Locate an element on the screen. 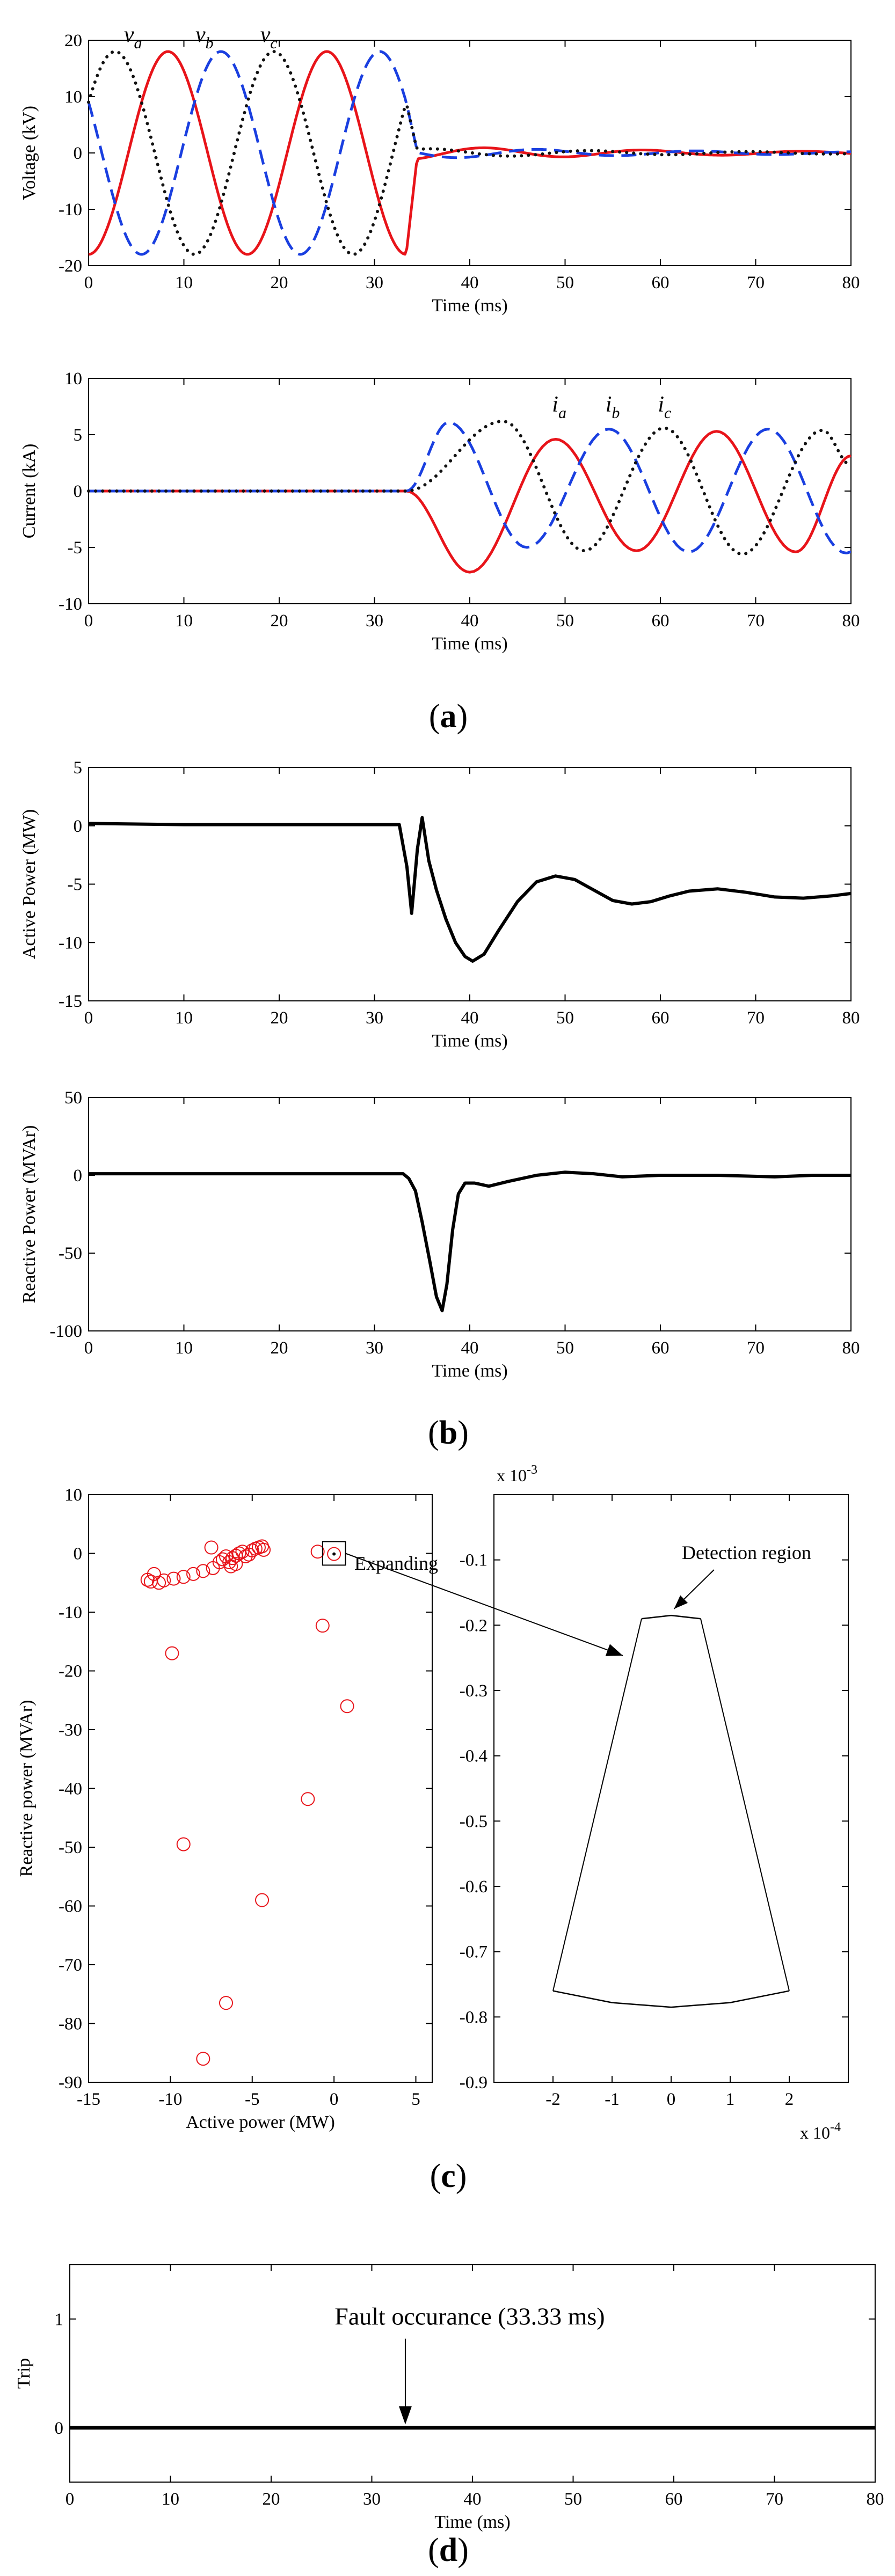 The width and height of the screenshot is (895, 2576). detection_zoom-y-tick-label: -0.8 is located at coordinates (473, 2017).